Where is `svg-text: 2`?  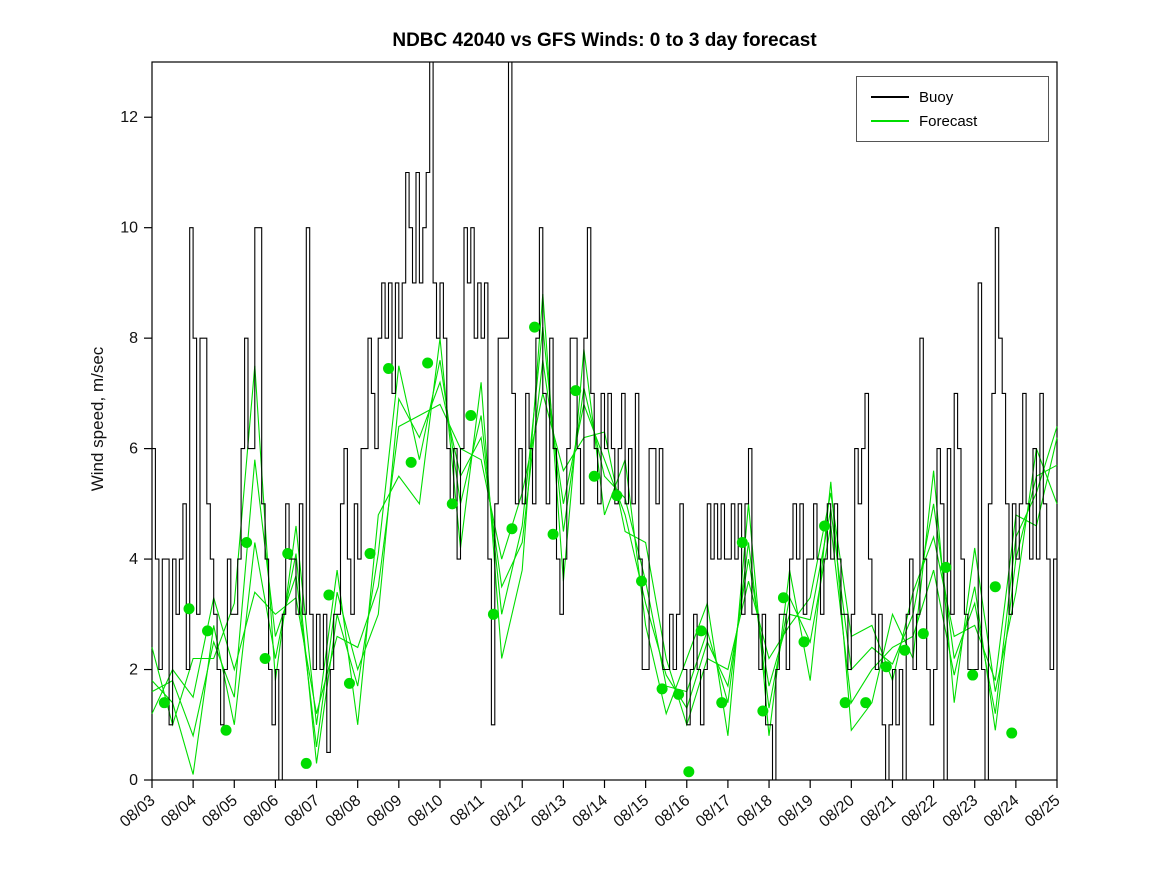
svg-text: 2 is located at coordinates (133, 670).